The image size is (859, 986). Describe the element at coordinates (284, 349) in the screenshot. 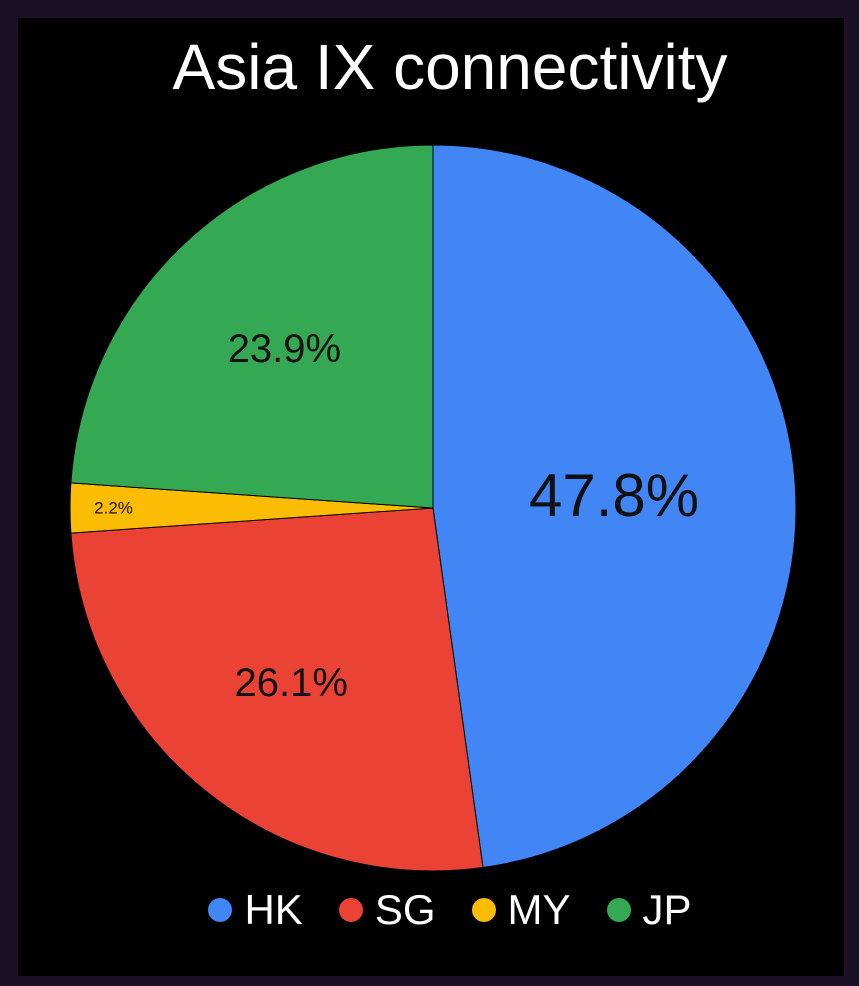

I see `slice-label-jp: 23.9%` at that location.